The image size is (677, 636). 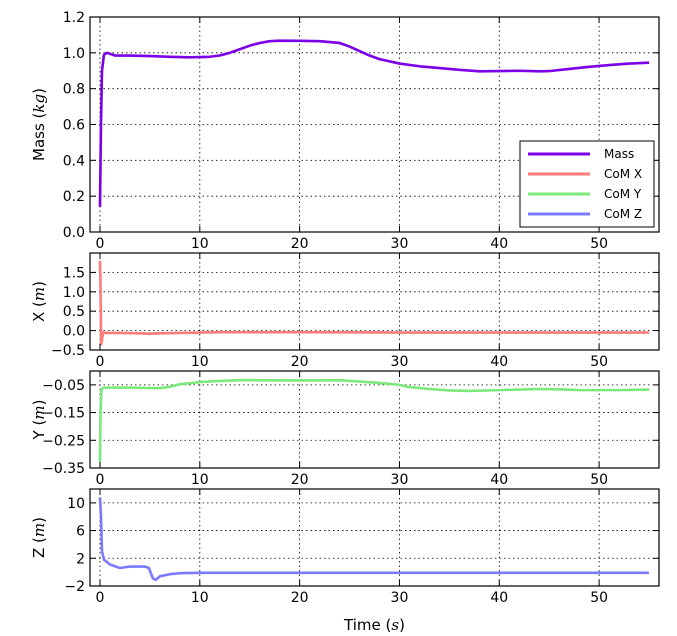 I want to click on y-tick-label: 2, so click(x=80, y=559).